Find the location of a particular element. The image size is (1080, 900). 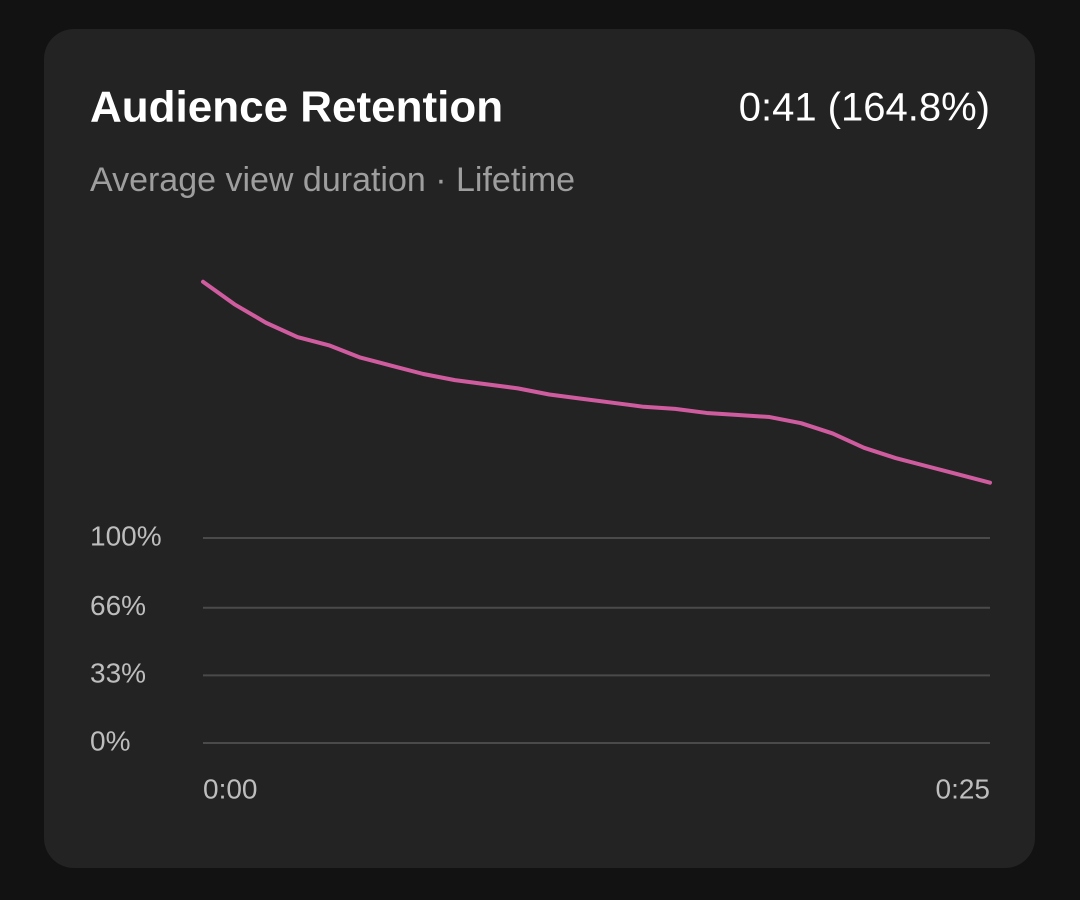

y-tick-label: 0% is located at coordinates (110, 740).